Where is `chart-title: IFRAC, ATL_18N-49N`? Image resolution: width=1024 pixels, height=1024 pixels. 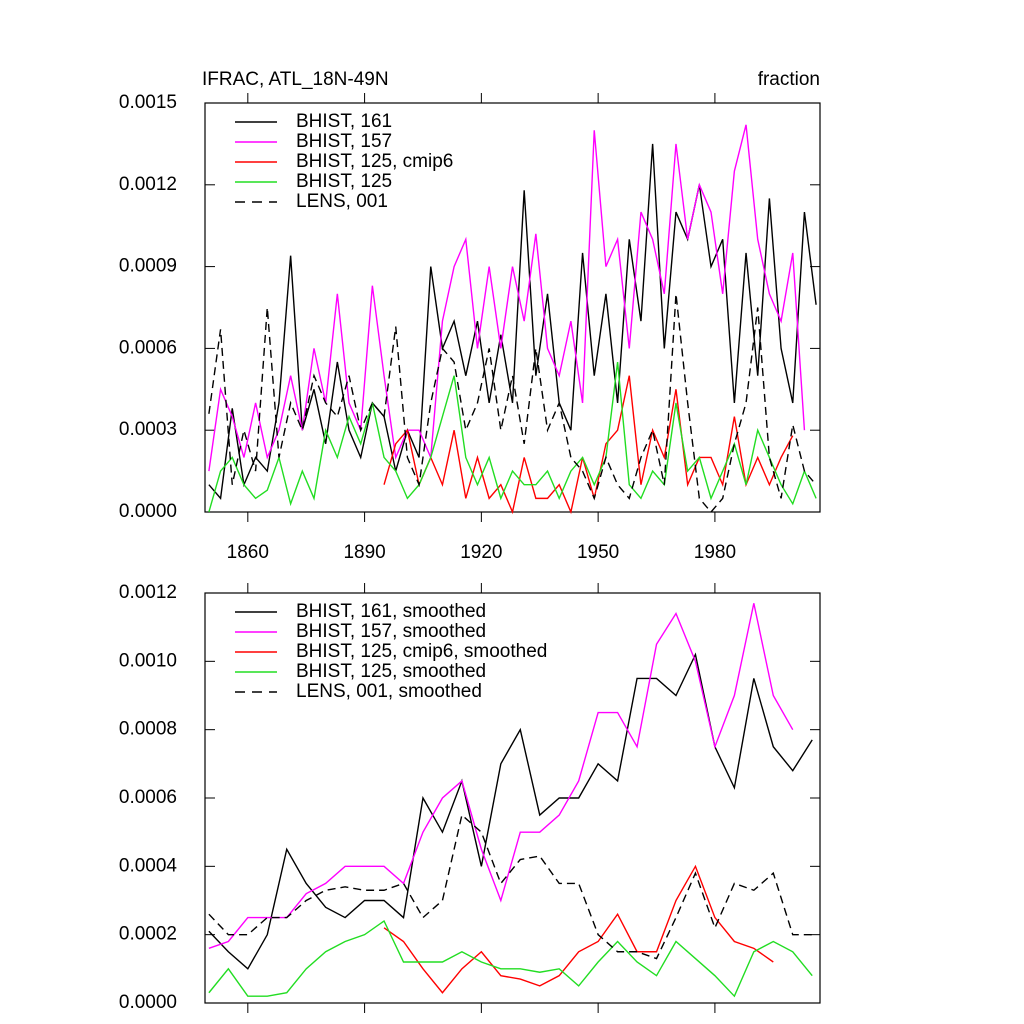
chart-title: IFRAC, ATL_18N-49N is located at coordinates (295, 79).